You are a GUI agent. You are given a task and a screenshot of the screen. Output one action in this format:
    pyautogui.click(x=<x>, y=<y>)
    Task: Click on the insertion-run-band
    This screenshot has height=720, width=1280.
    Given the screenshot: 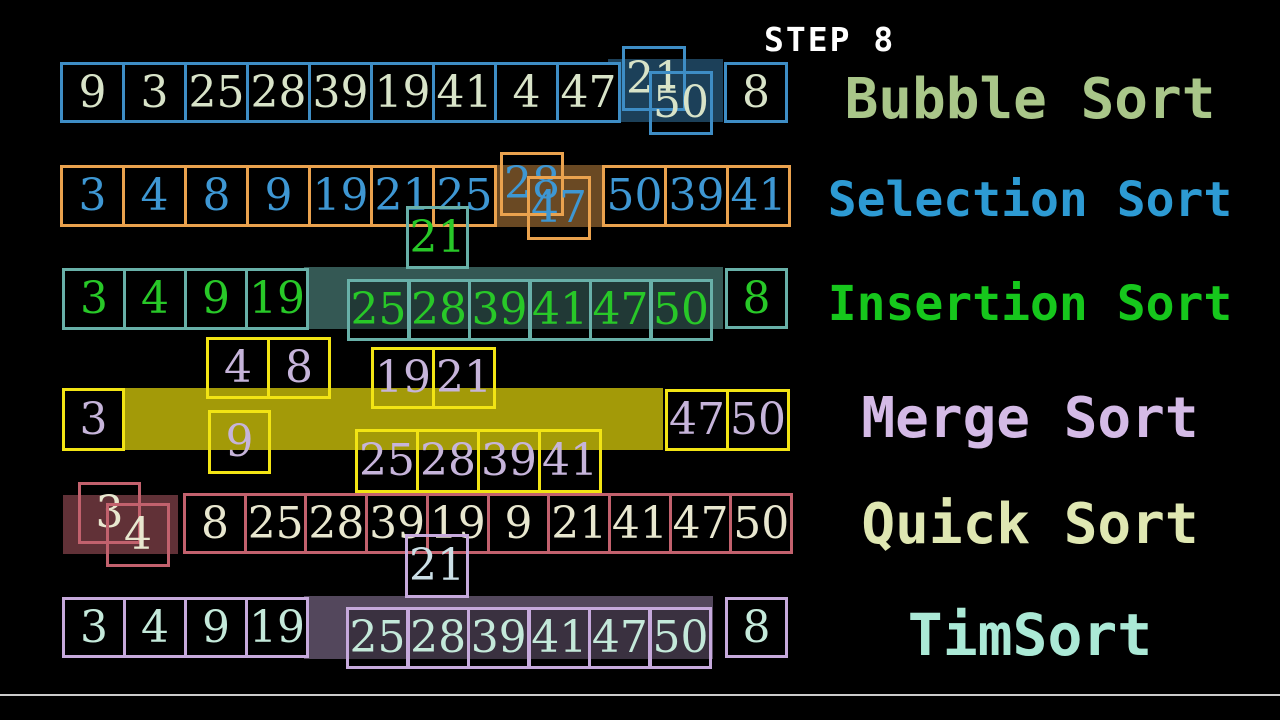 What is the action you would take?
    pyautogui.click(x=513, y=298)
    